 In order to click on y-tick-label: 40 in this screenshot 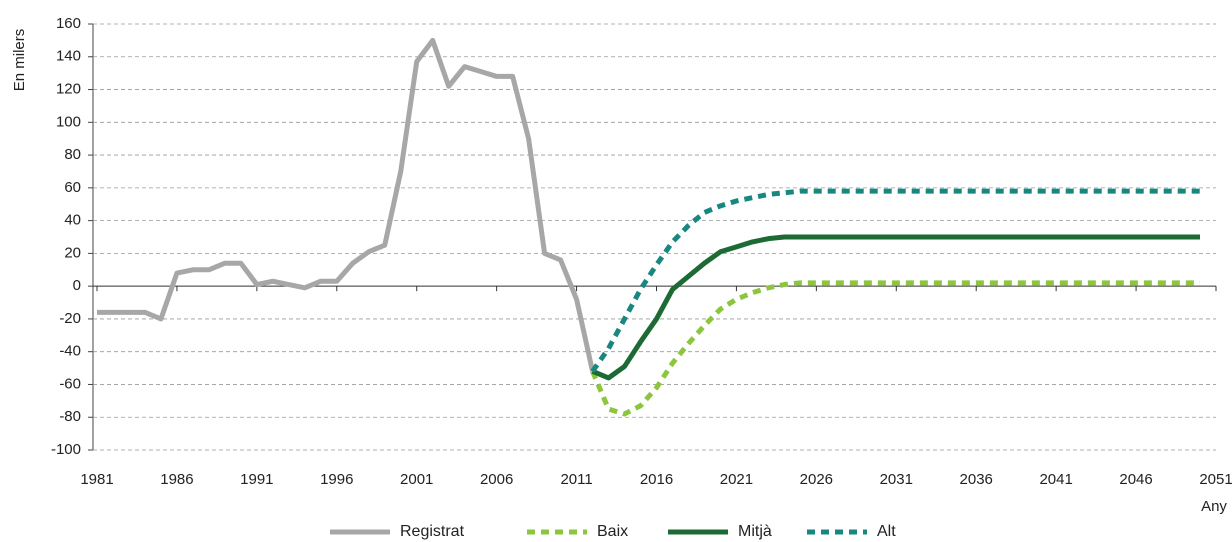, I will do `click(72, 220)`.